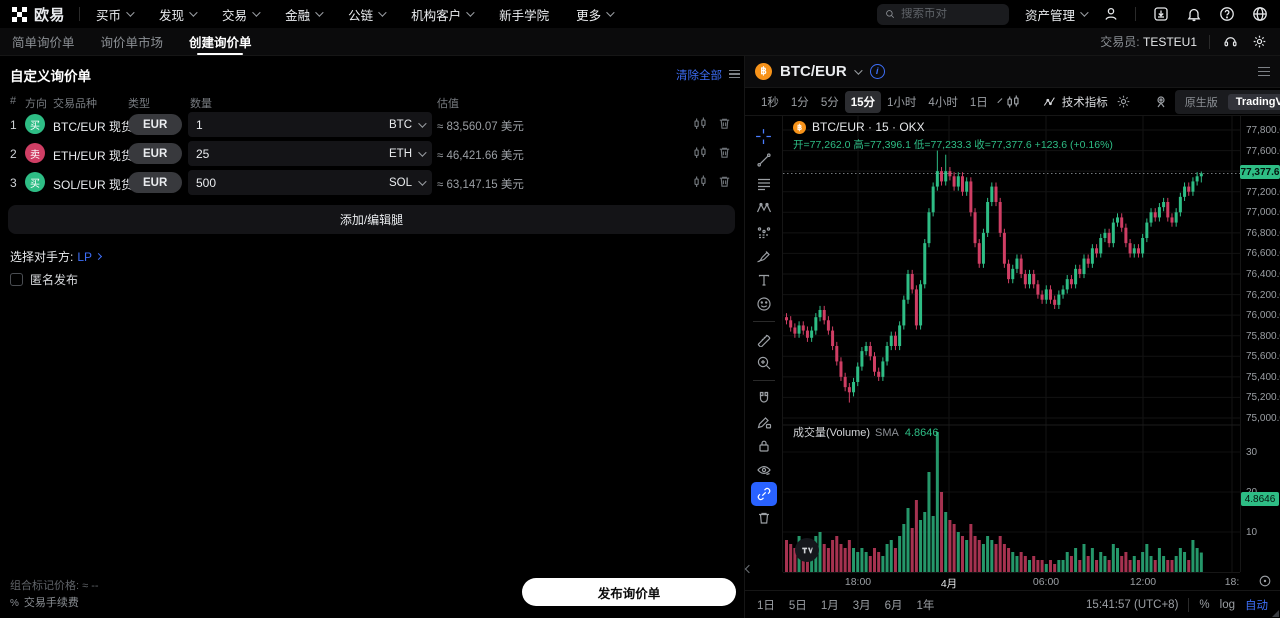  Describe the element at coordinates (866, 432) in the screenshot. I see `volume-legend: 成交量(Volume) SMA 4.8646` at that location.